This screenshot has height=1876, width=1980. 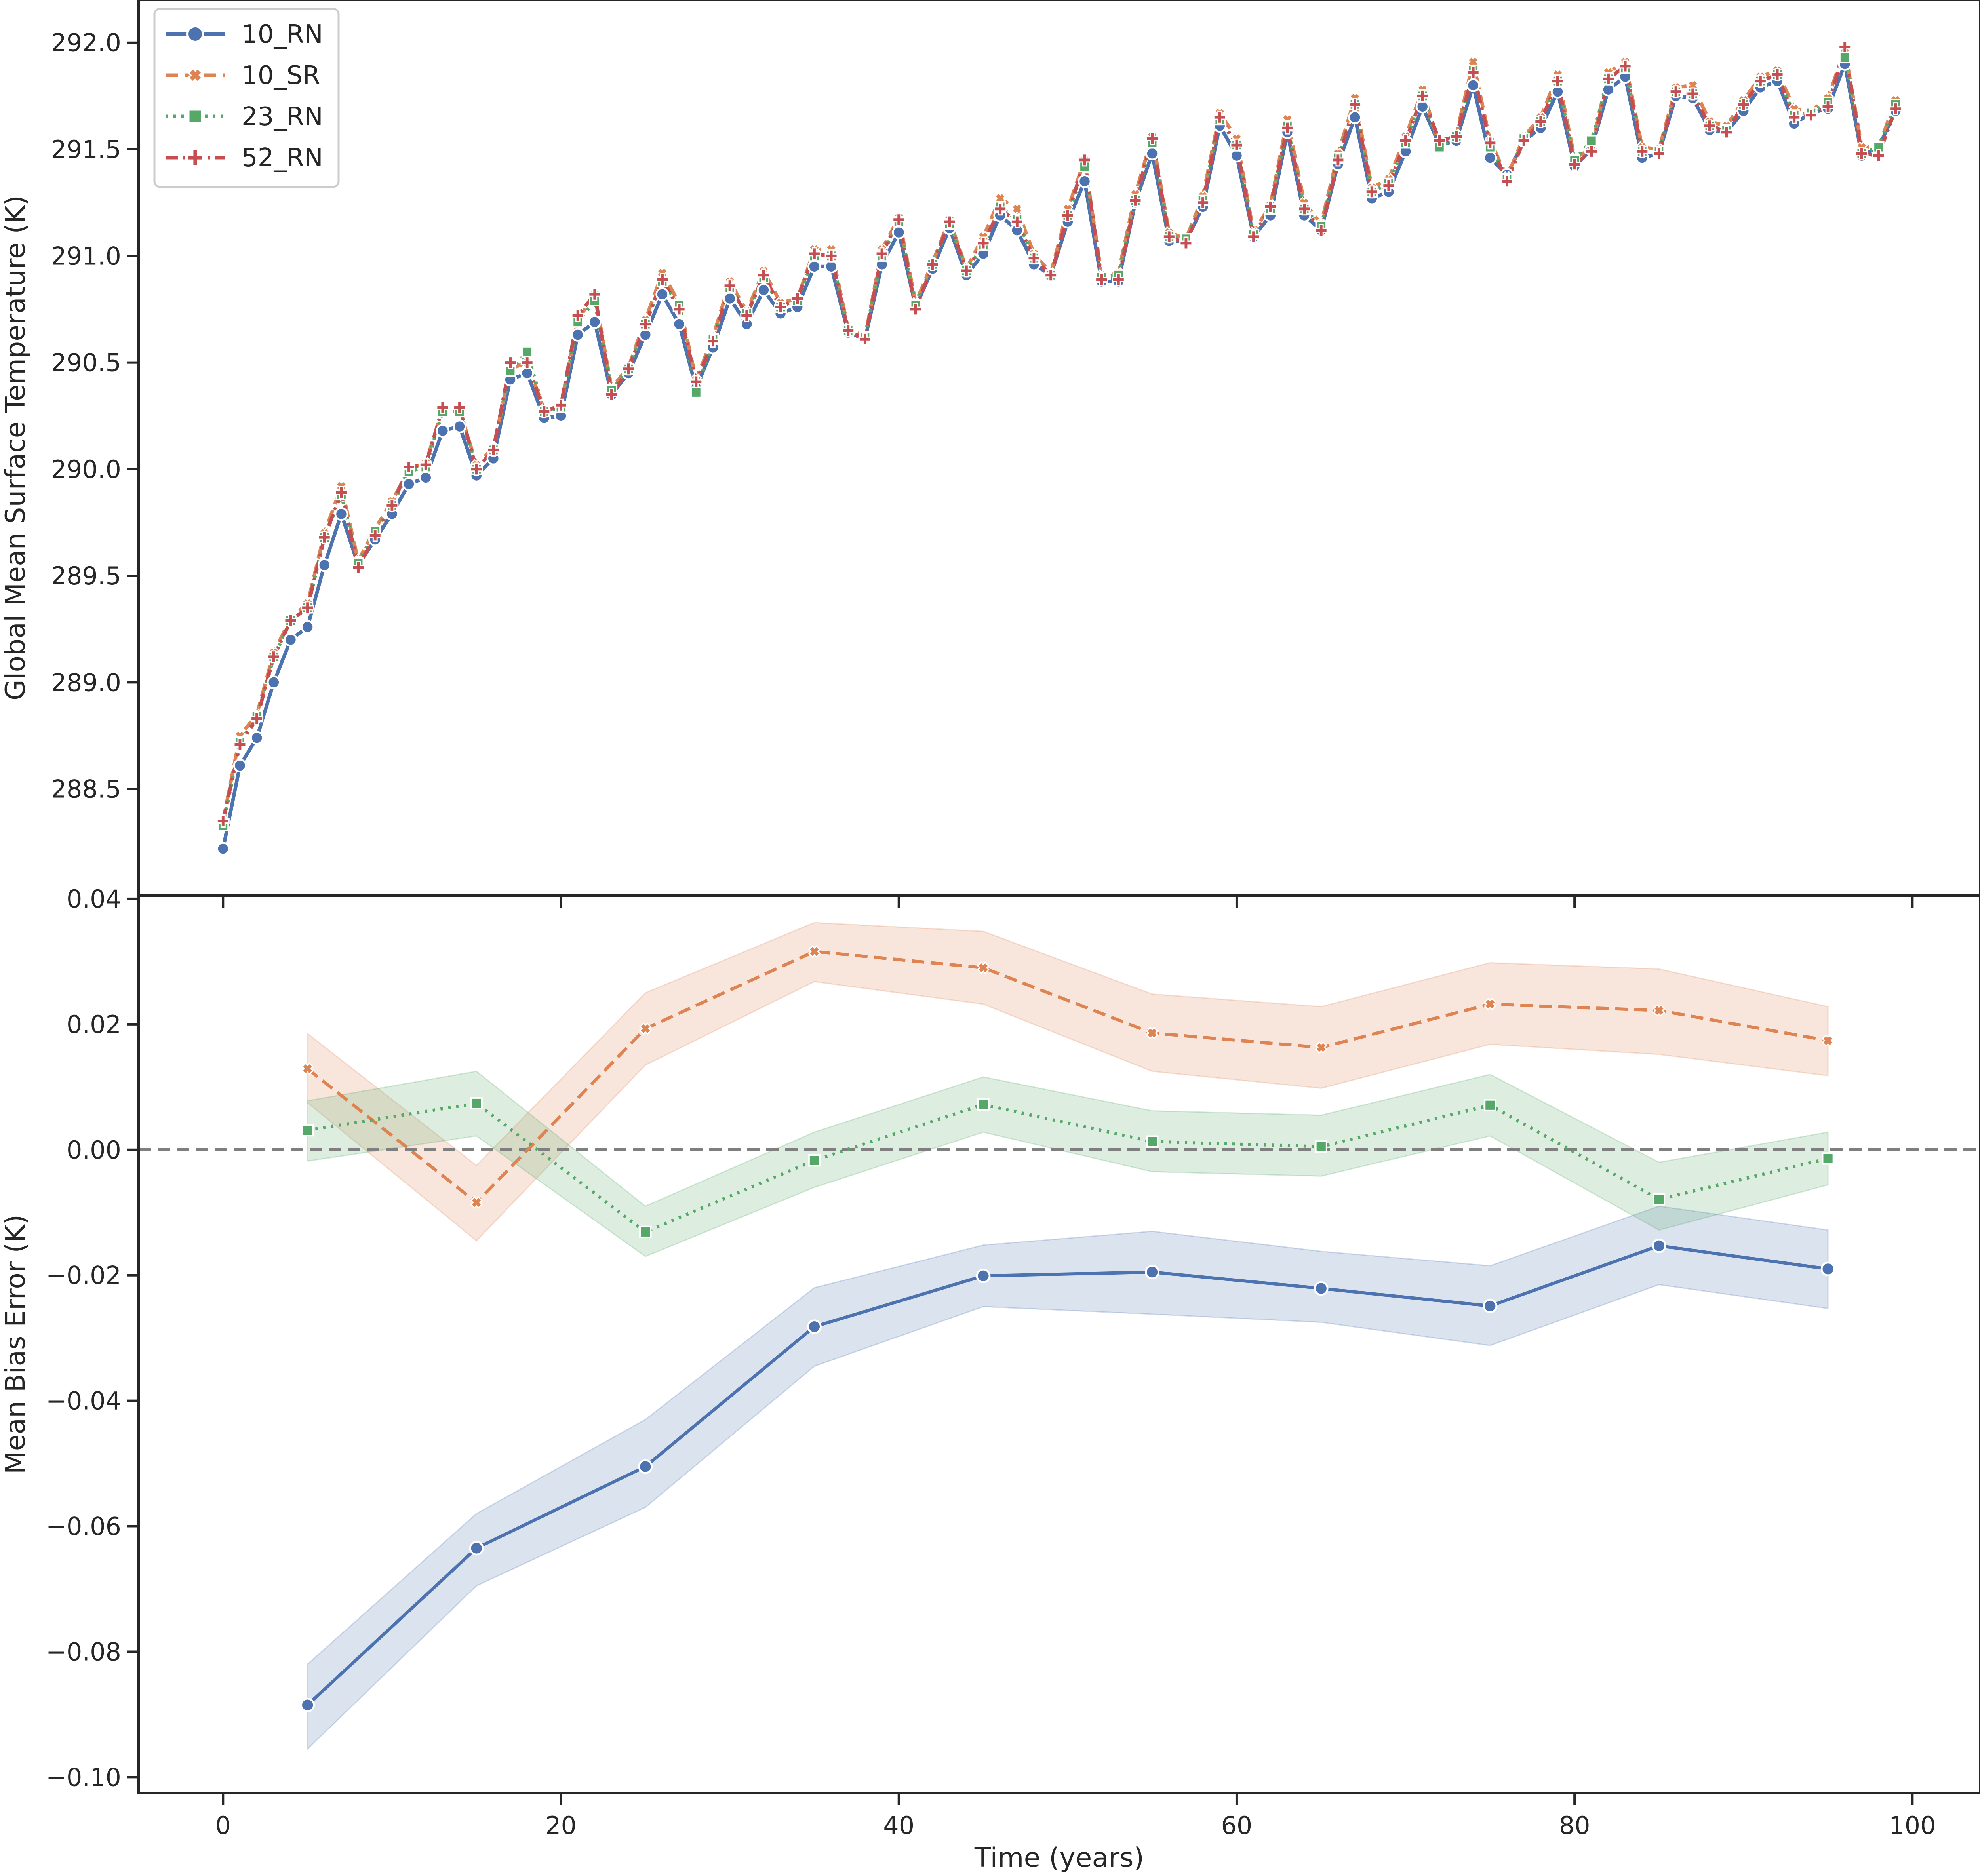 What do you see at coordinates (1659, 153) in the screenshot?
I see `52_RN-point-85` at bounding box center [1659, 153].